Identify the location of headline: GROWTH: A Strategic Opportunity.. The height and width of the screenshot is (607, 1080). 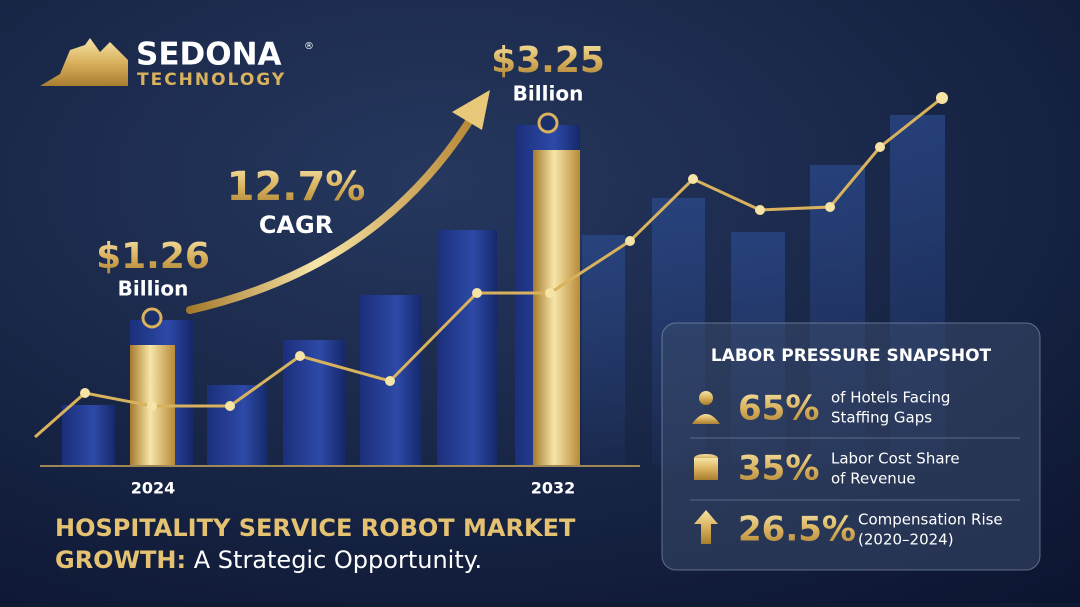
(268, 560).